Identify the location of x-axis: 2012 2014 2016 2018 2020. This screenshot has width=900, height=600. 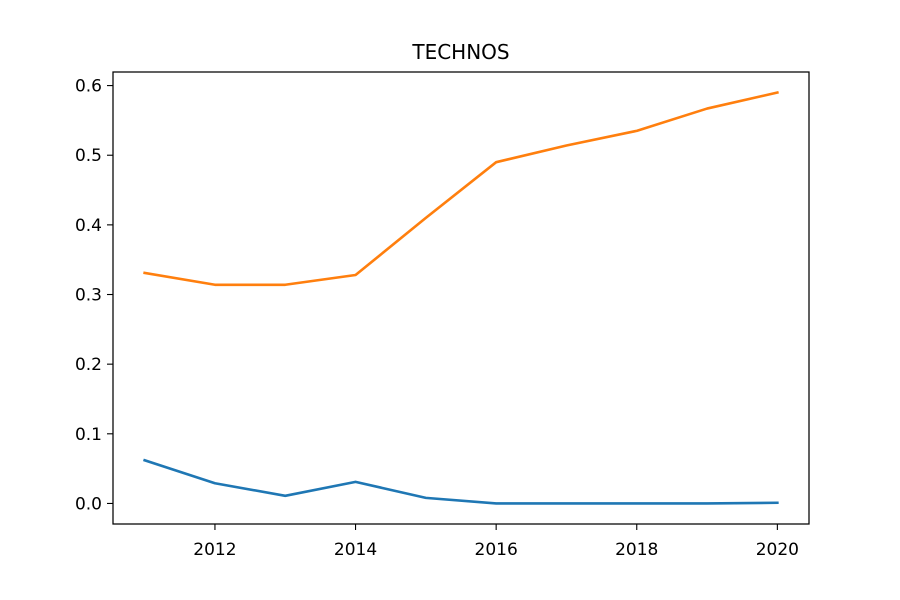
(496, 542).